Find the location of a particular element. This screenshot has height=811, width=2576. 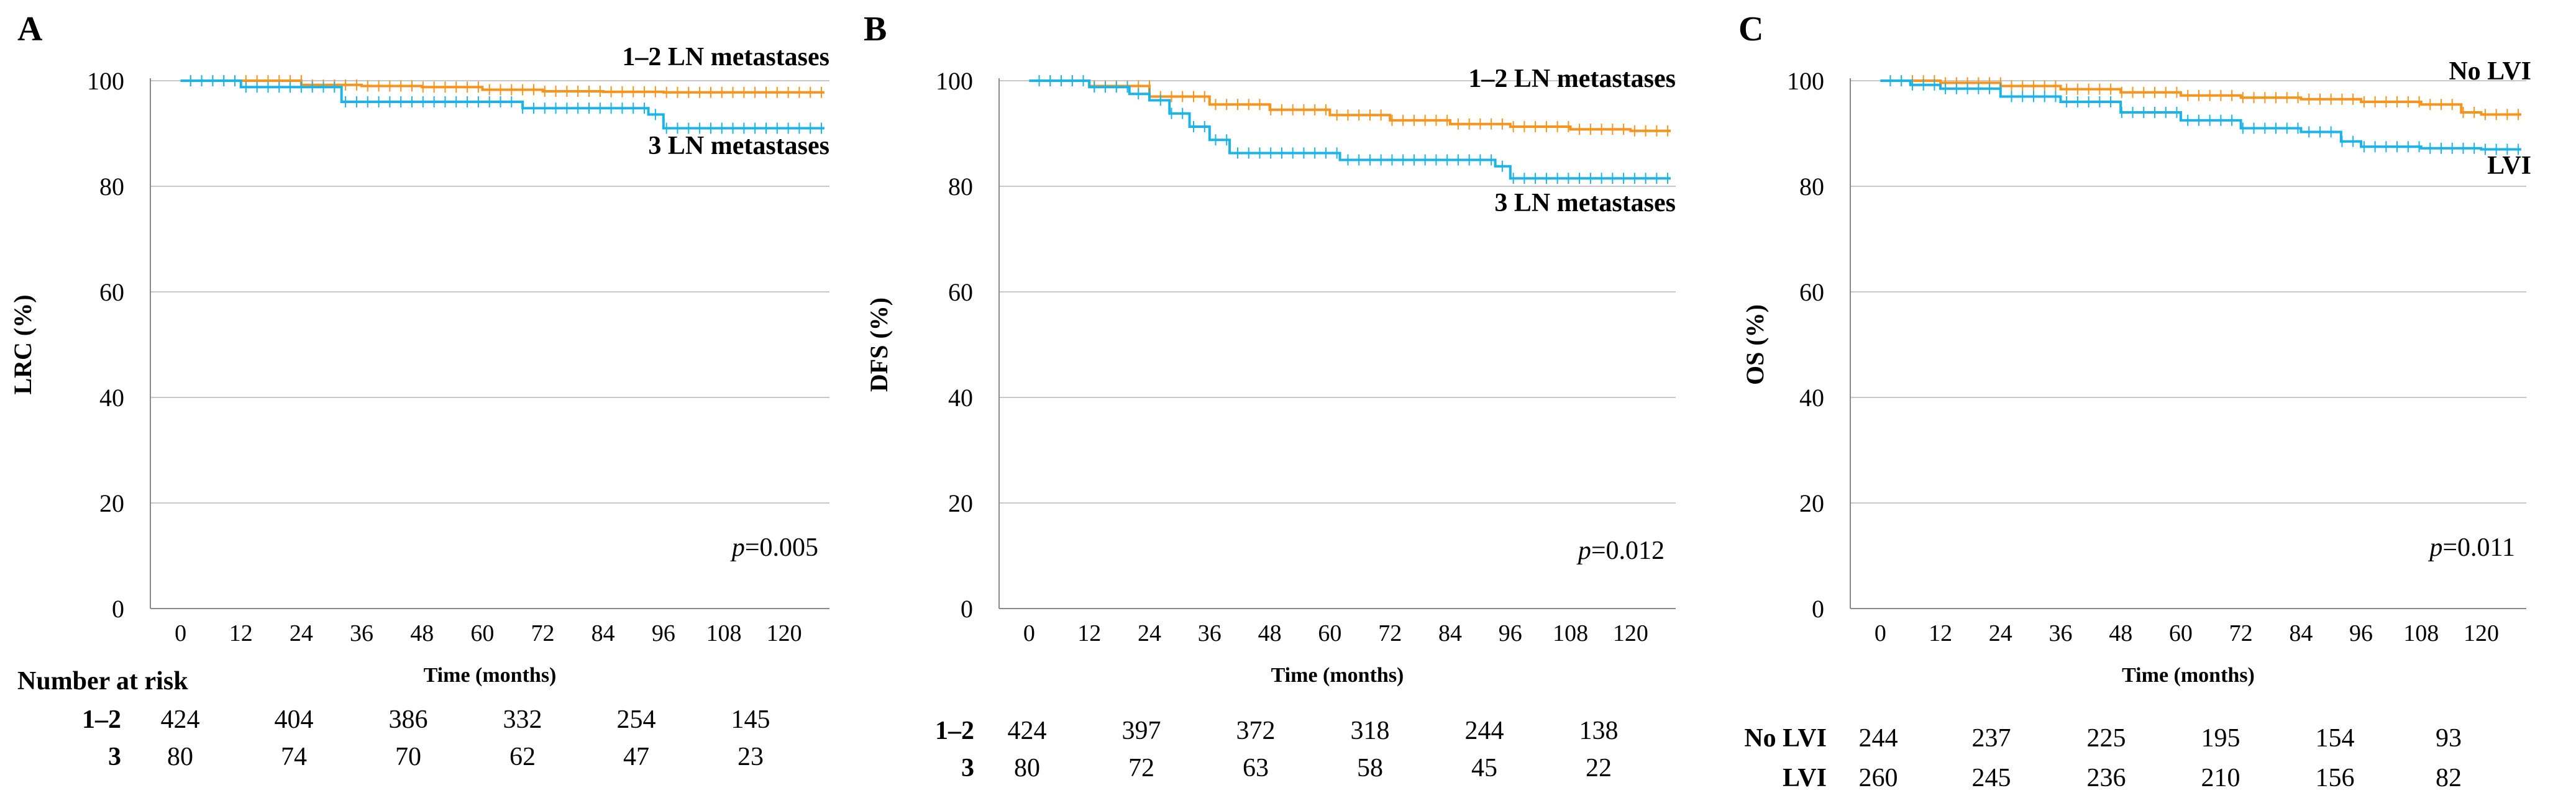

risk-value: 23 is located at coordinates (751, 757).